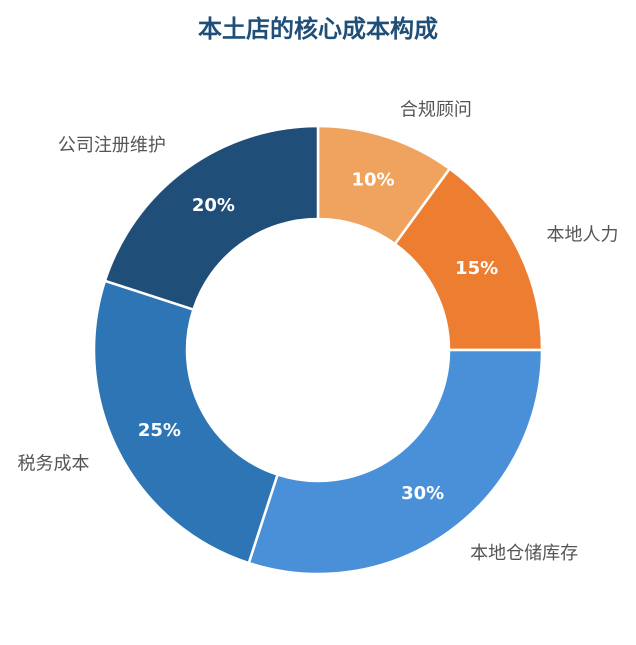  I want to click on category-label: 本地仓储库存, so click(524, 553).